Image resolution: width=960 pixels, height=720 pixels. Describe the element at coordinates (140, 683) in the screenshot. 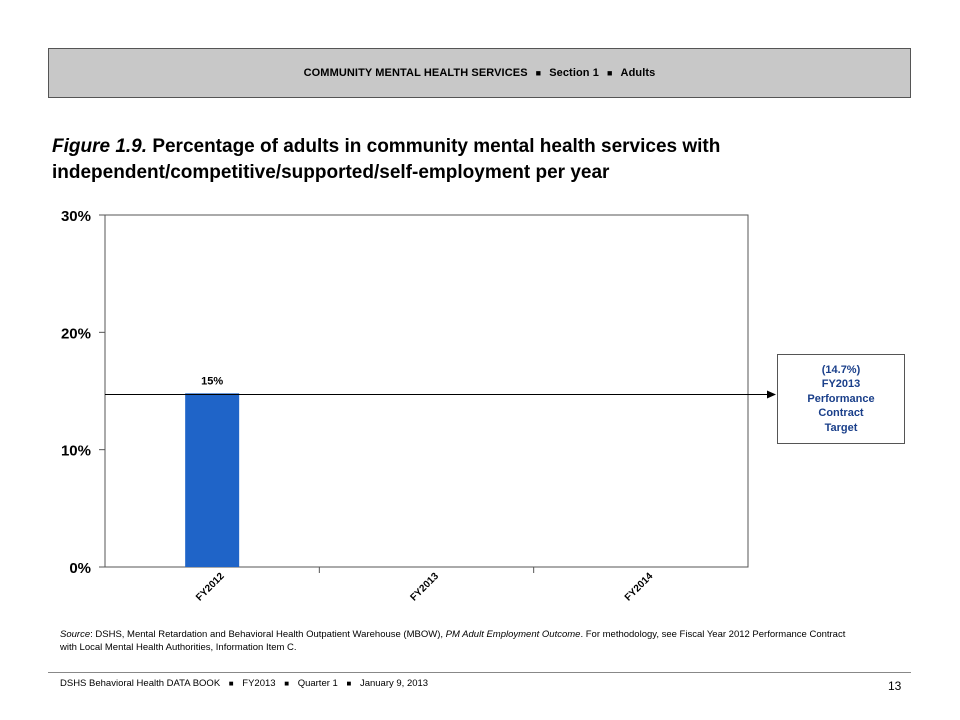

I see `footer-publication: DSHS Behavioral Health DATA BOOK` at that location.